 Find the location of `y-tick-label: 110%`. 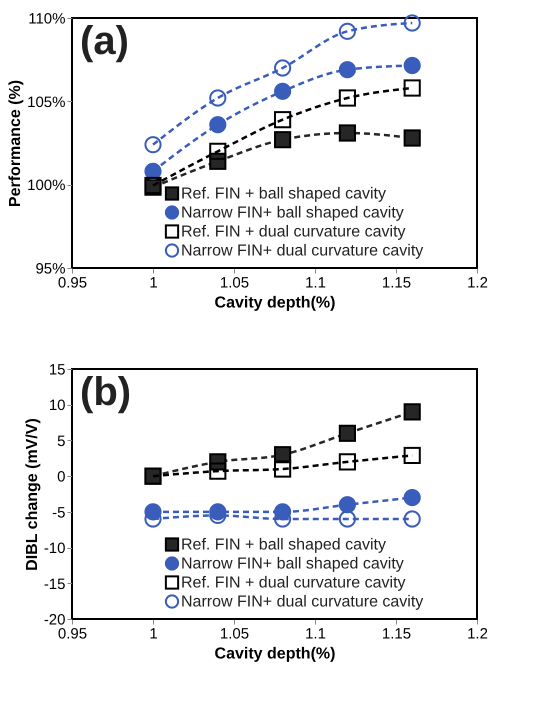

y-tick-label: 110% is located at coordinates (47, 19).